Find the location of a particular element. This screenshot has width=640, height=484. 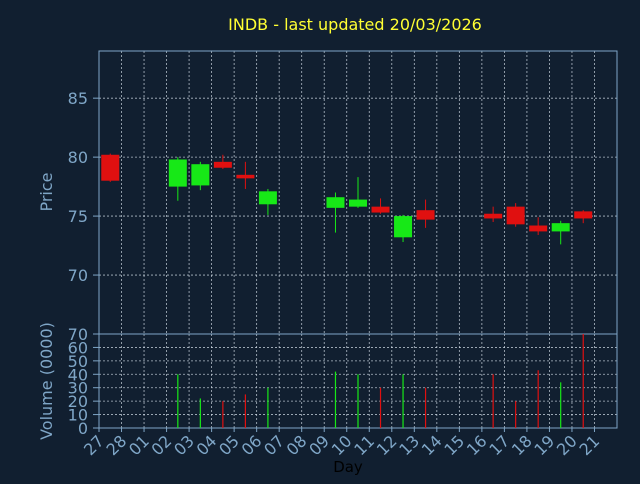

volume-tick-label: 40 is located at coordinates (78, 374).